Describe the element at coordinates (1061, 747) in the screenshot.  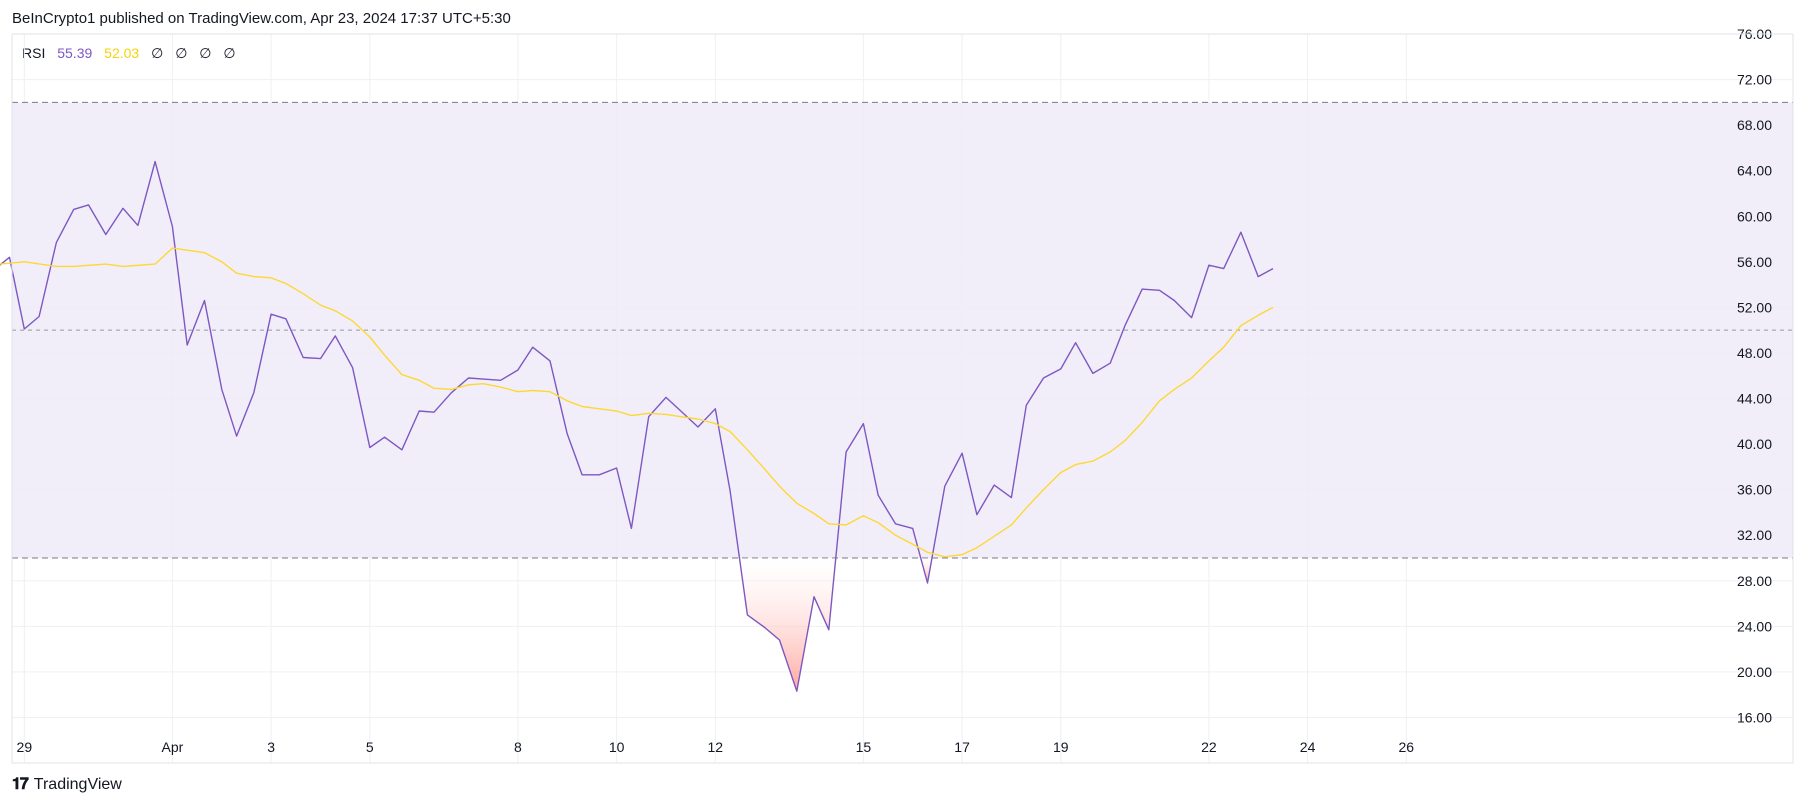
I see `x-tick-label: 19` at that location.